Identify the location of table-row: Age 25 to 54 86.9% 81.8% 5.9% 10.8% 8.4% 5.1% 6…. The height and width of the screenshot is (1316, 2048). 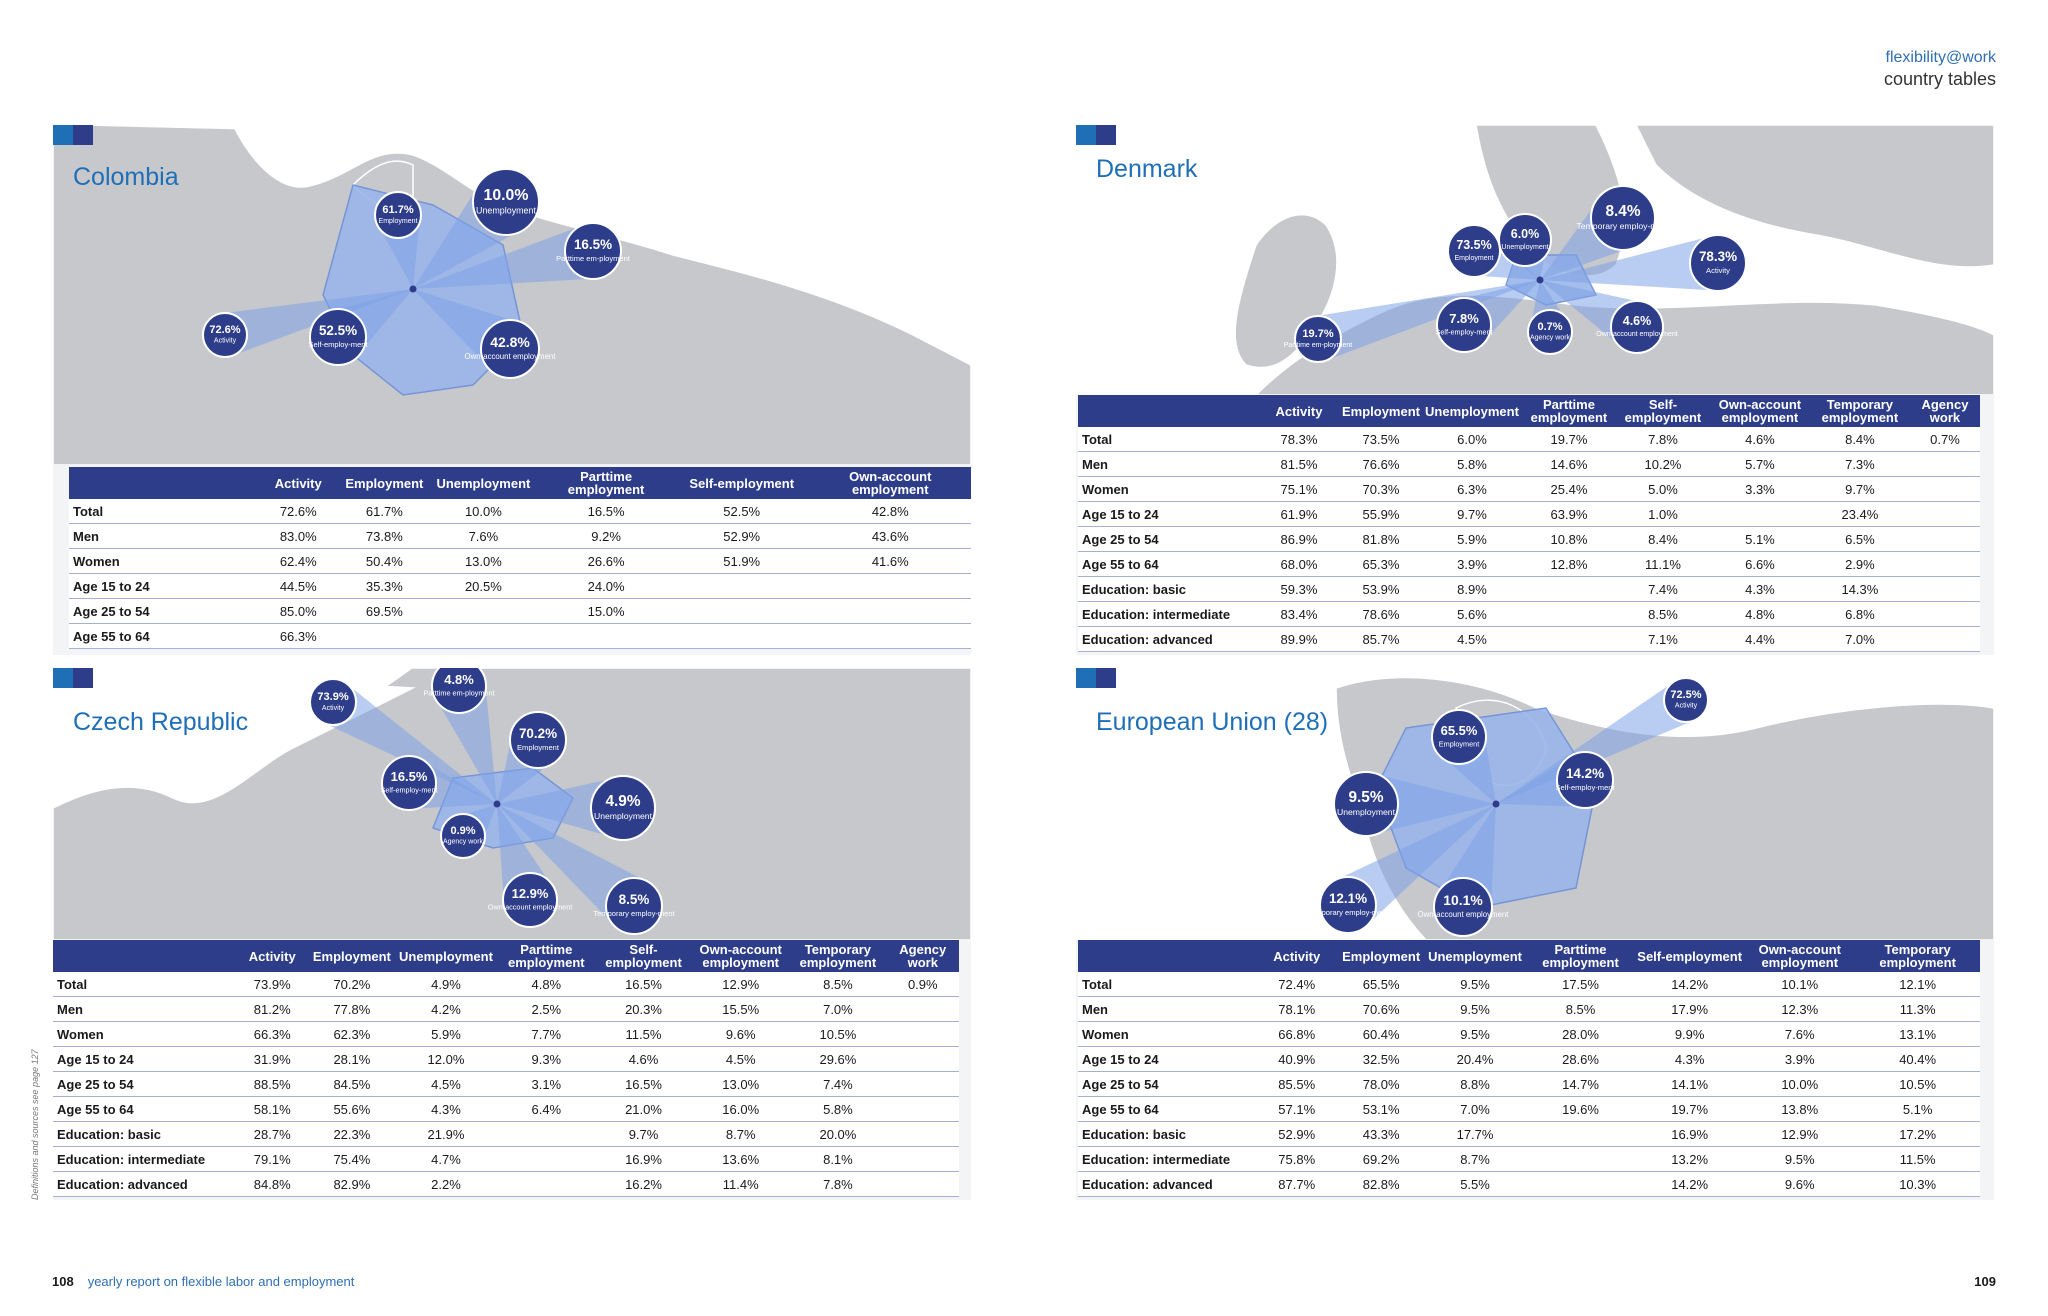
(1529, 539).